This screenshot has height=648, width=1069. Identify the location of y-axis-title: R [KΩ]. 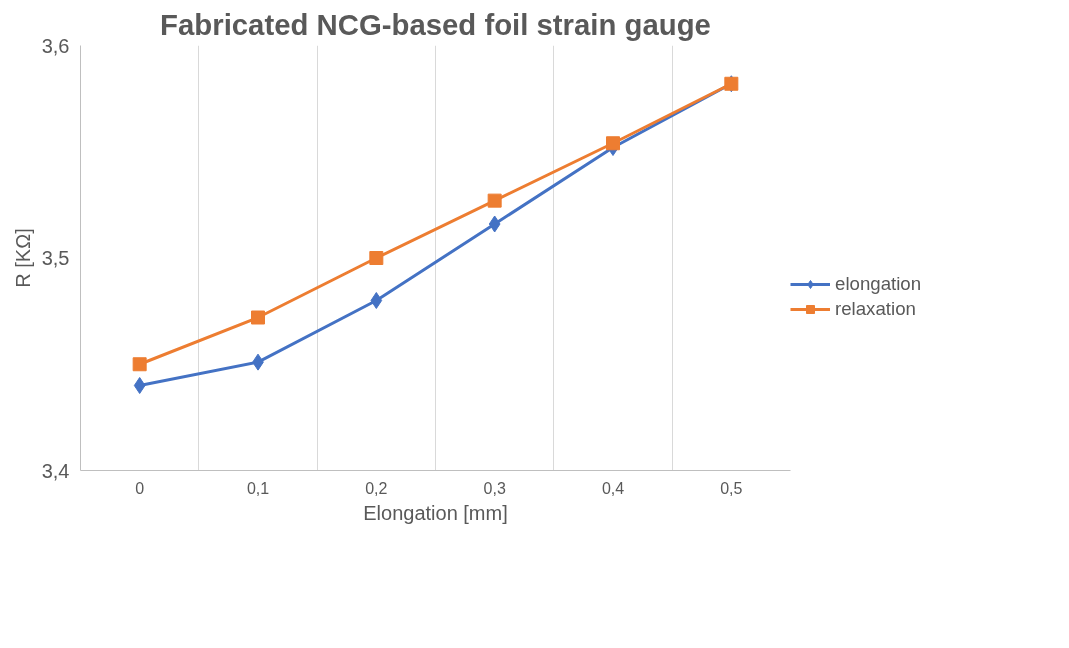
(22, 258).